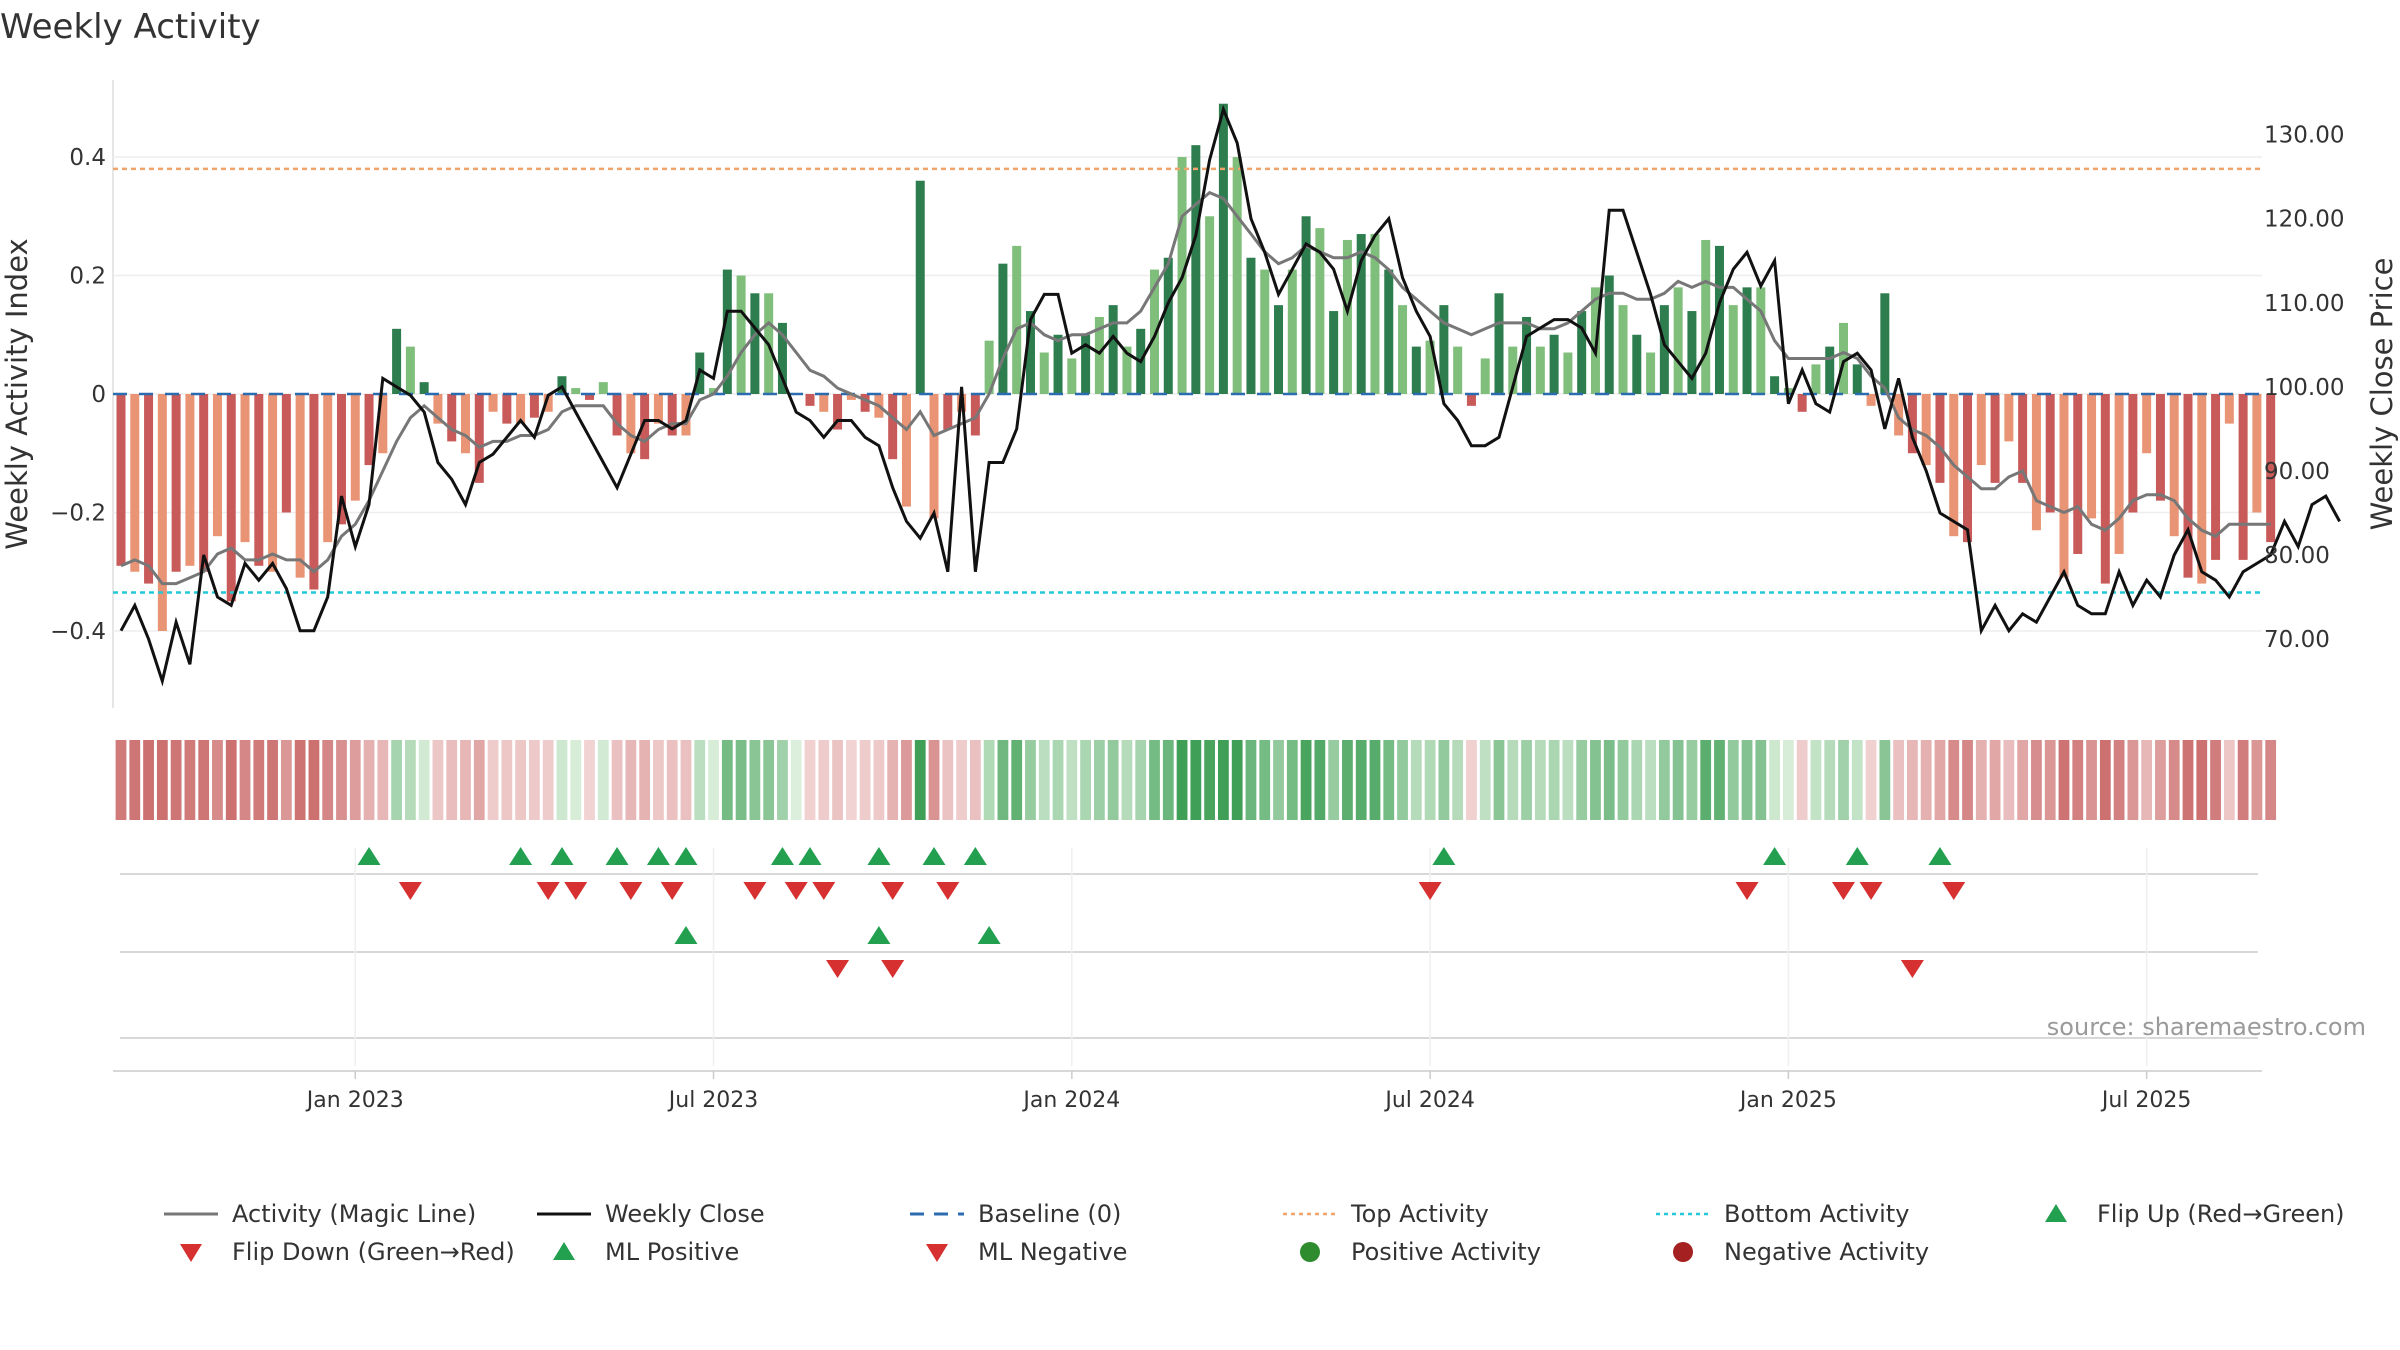  What do you see at coordinates (713, 1100) in the screenshot?
I see `x-tick-label-1: Jul 2023` at bounding box center [713, 1100].